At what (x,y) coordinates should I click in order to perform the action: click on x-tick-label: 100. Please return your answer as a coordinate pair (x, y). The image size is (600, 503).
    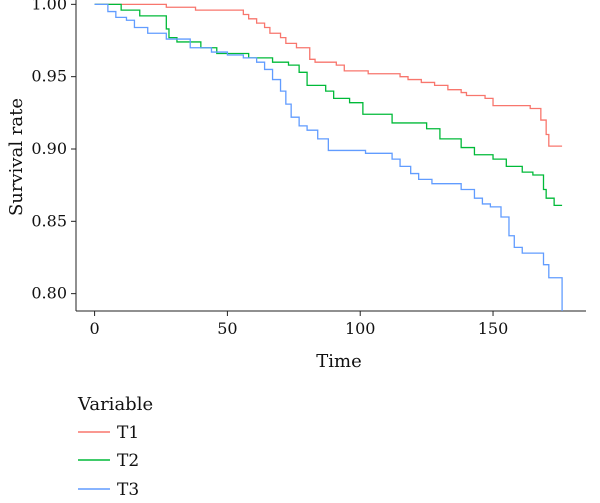
    Looking at the image, I should click on (360, 328).